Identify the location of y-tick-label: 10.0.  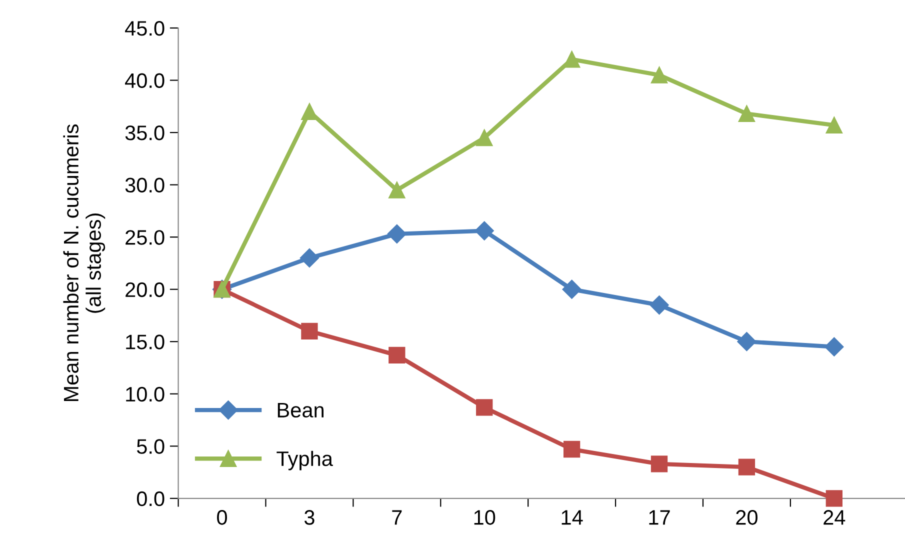
(145, 394).